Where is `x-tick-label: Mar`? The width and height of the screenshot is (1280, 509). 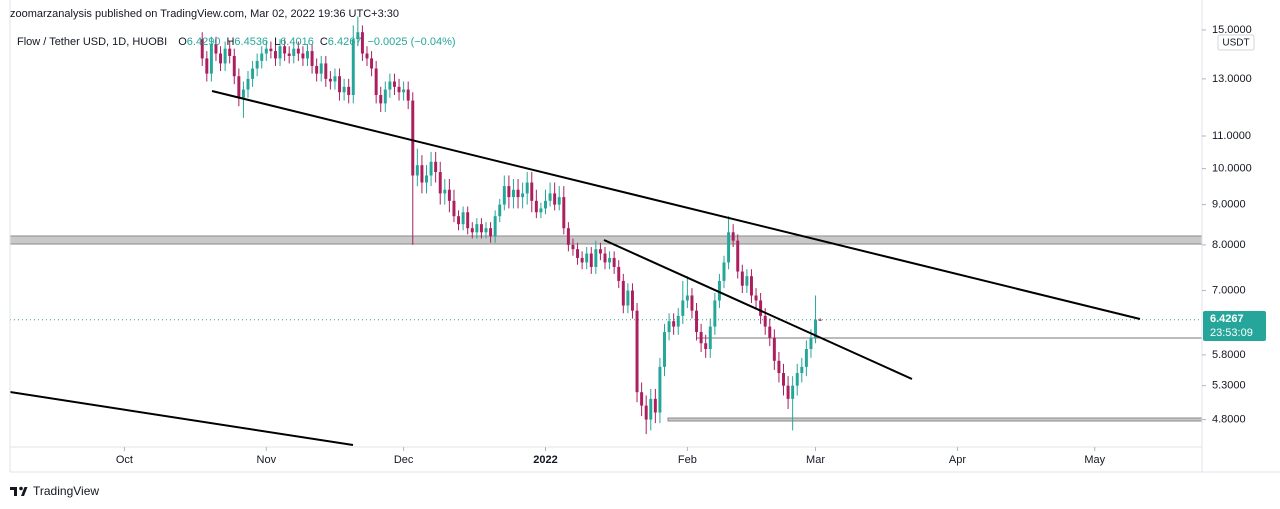 x-tick-label: Mar is located at coordinates (815, 460).